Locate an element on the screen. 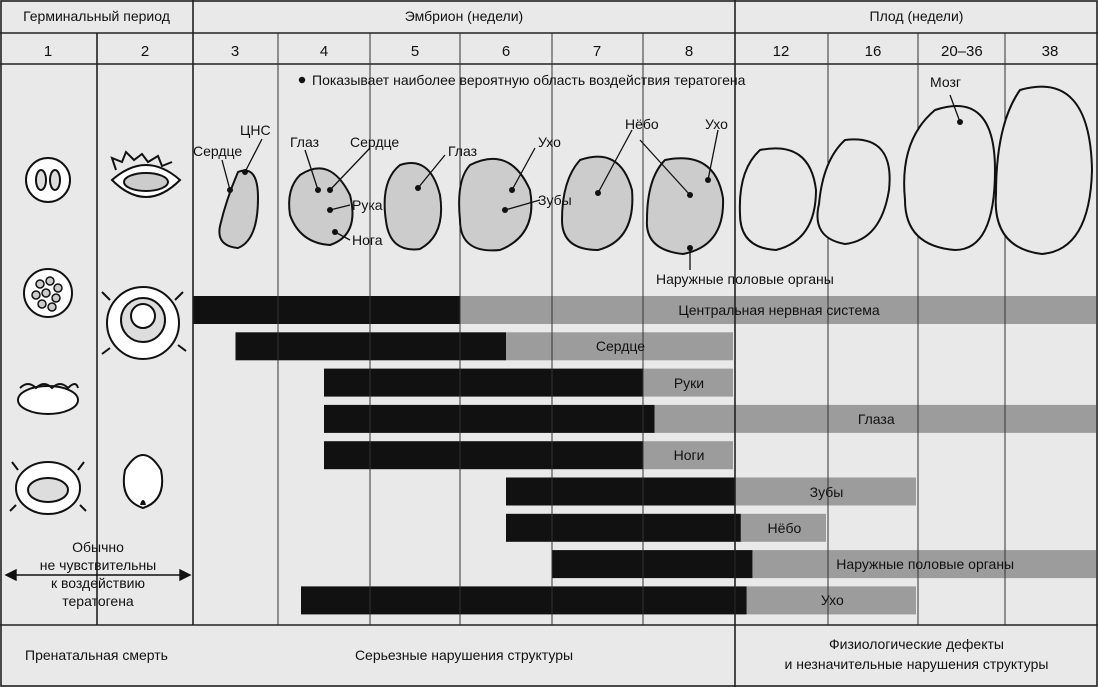  embryo-drawings is located at coordinates (471, 205).